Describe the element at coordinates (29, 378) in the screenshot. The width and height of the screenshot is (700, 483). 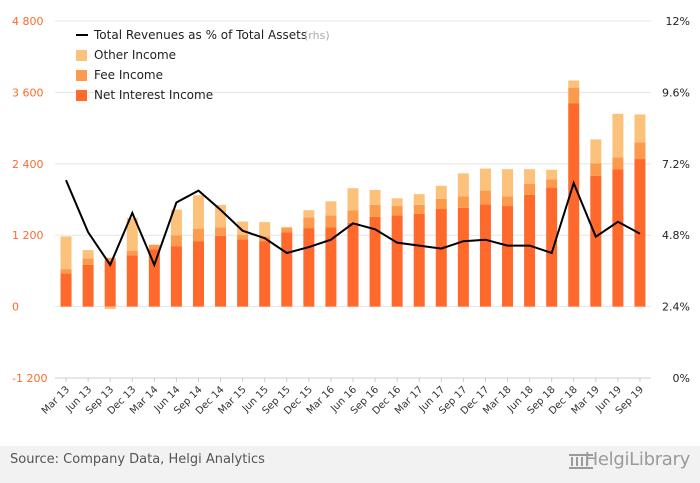
I see `left-axis-tick-label: -1 200` at that location.